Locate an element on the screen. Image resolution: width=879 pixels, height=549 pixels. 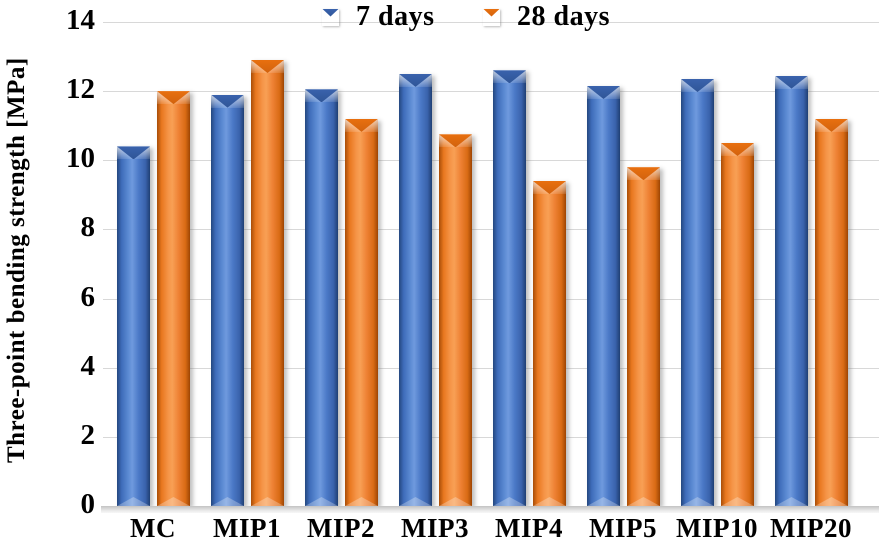
bar-mip1-7-days is located at coordinates (227, 300).